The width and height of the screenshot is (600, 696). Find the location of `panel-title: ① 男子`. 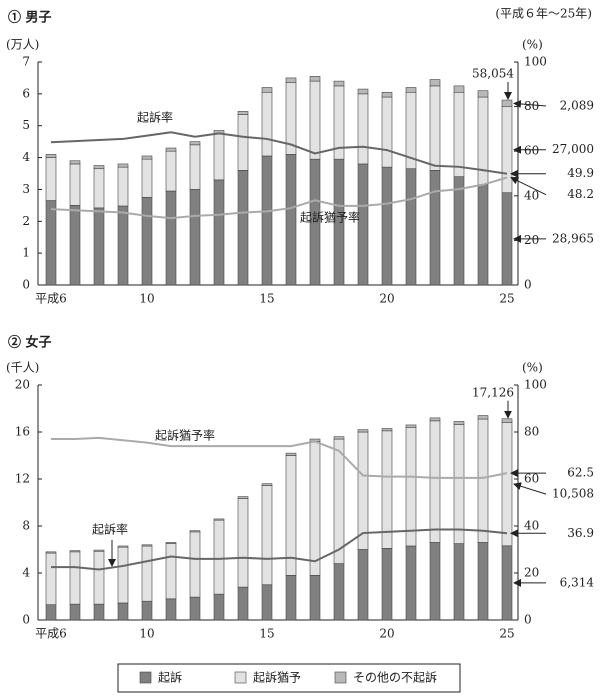

panel-title: ① 男子 is located at coordinates (30, 18).